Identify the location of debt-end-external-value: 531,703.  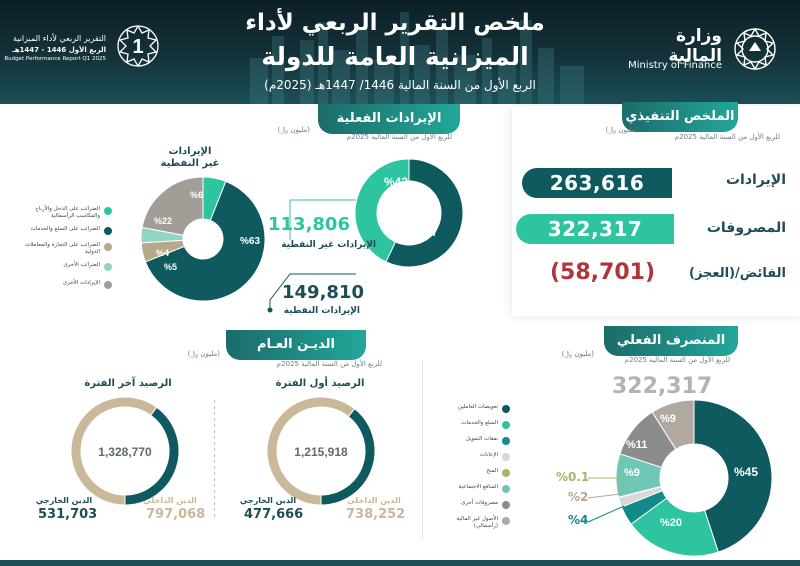
(68, 514).